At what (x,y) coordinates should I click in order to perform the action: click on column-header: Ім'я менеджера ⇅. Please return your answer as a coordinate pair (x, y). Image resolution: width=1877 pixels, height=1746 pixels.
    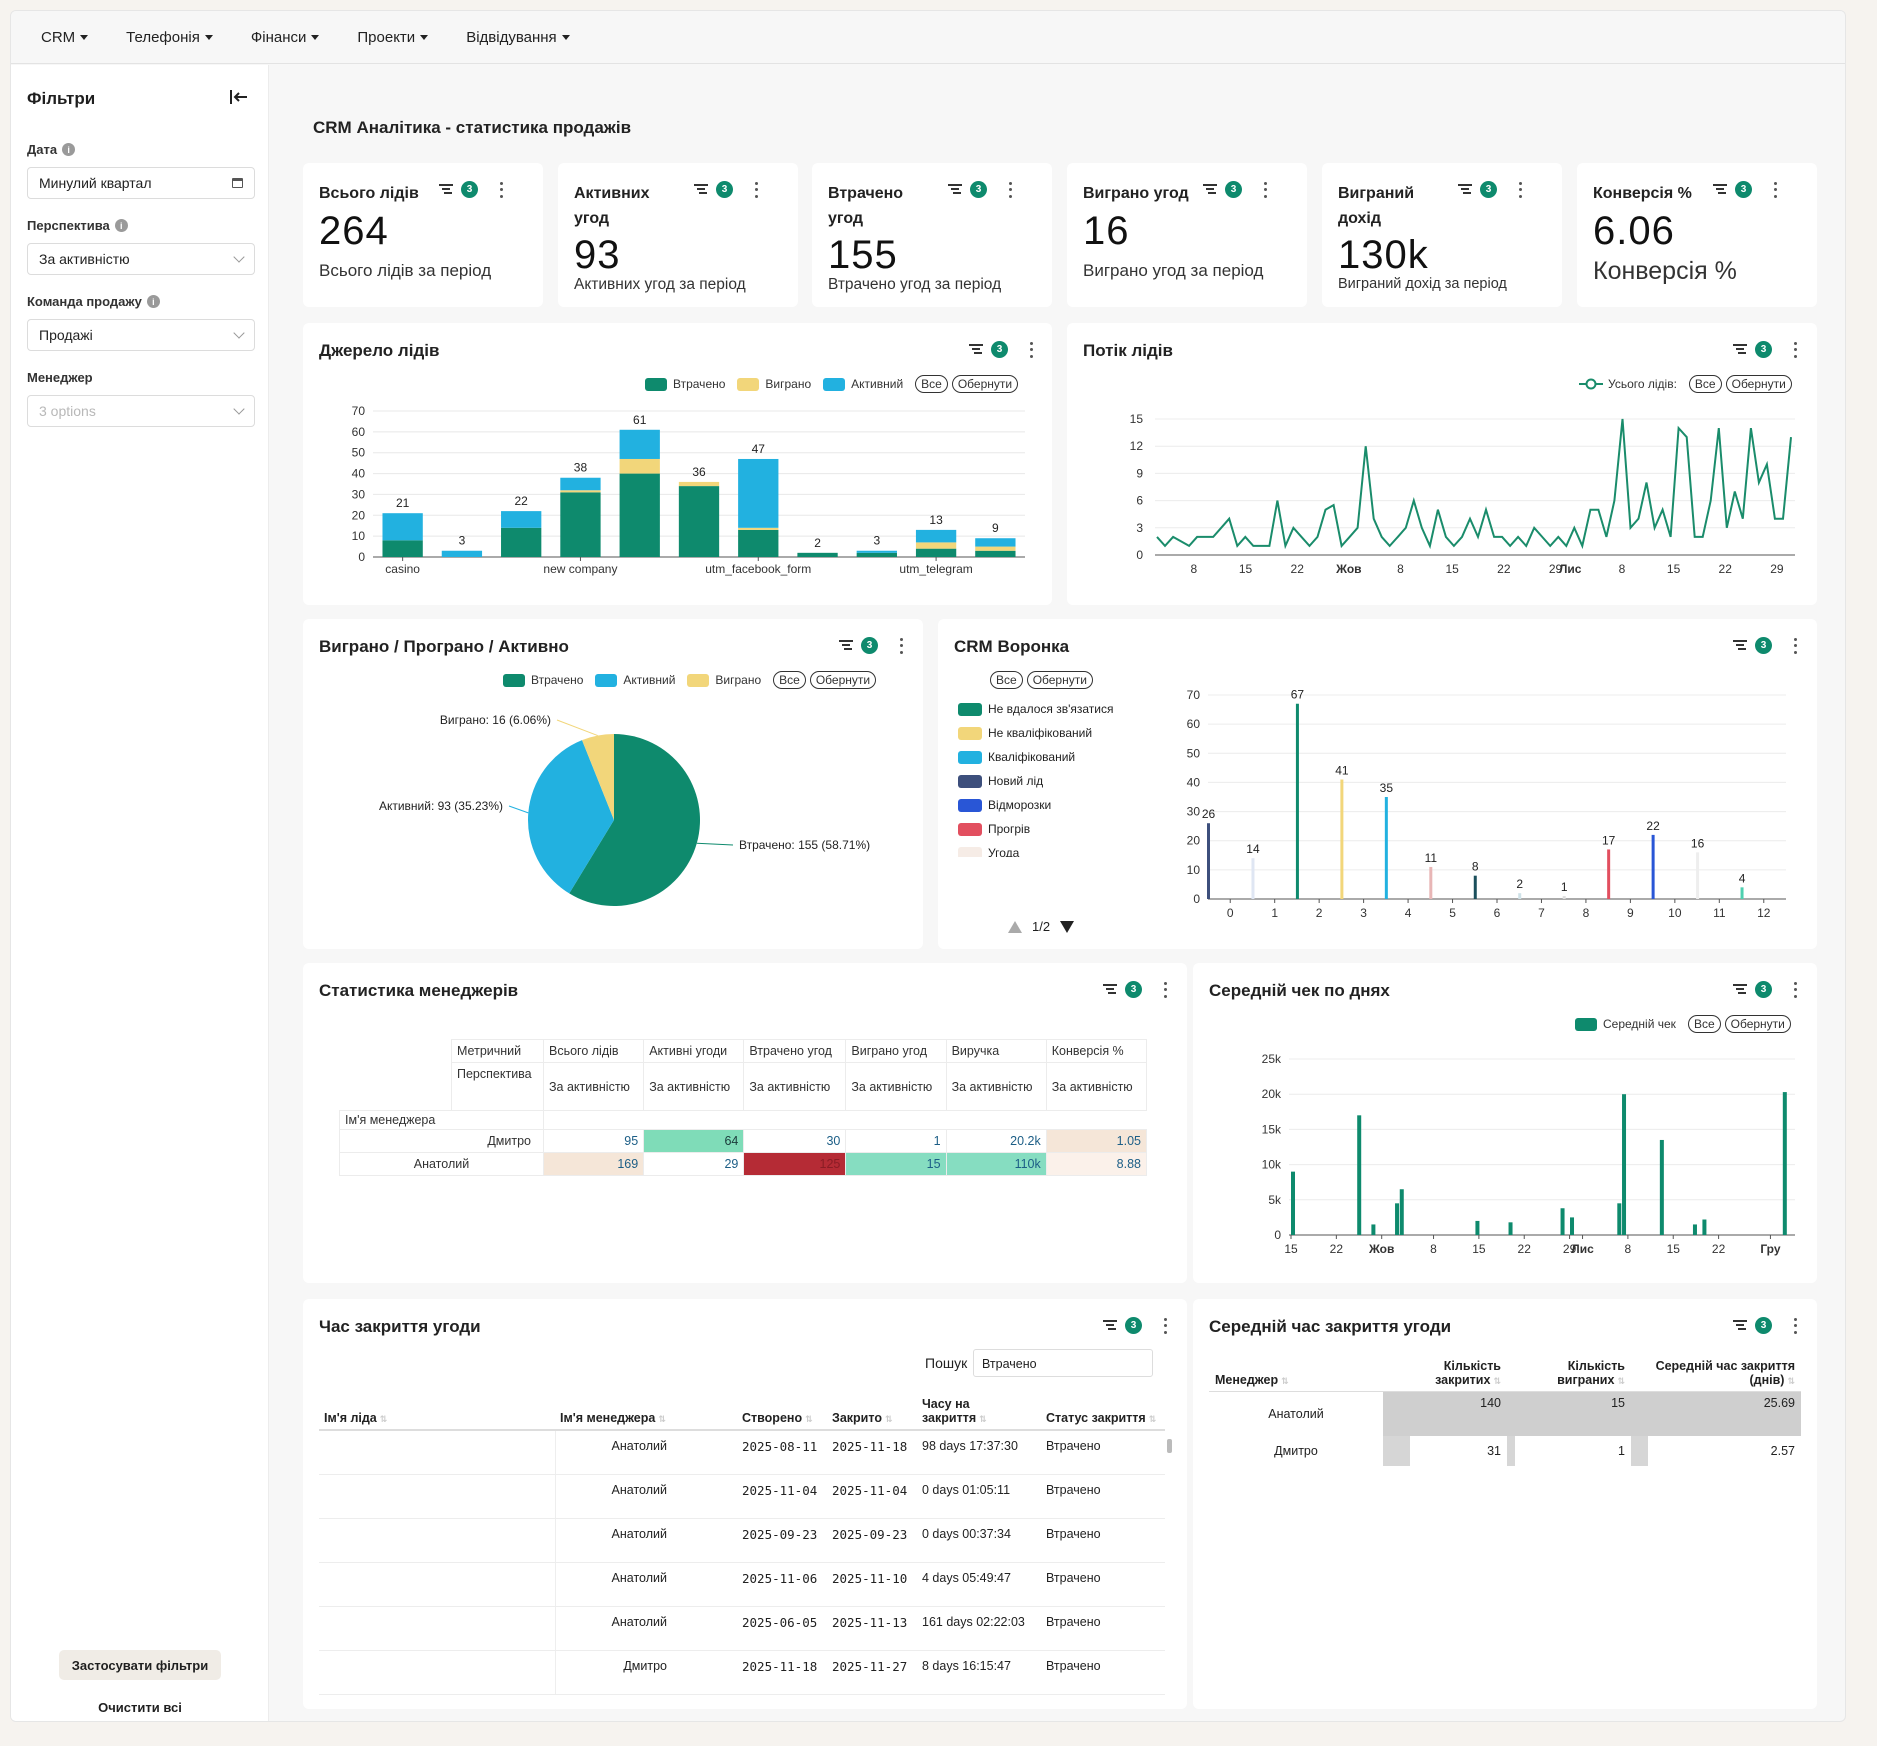
    Looking at the image, I should click on (646, 1412).